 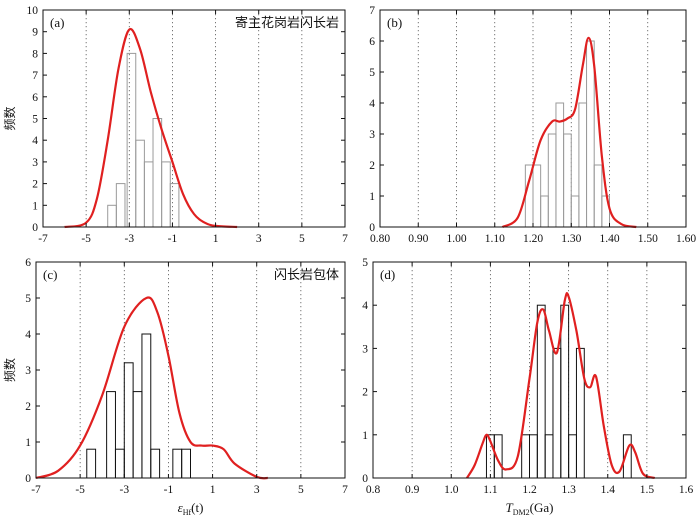 I want to click on x-tick-label: 1.5, so click(x=647, y=490).